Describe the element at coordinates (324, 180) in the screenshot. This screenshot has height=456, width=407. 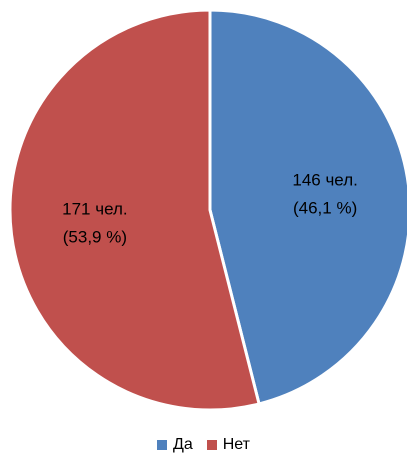
I see `data-label-count-da: 146 чел.` at that location.